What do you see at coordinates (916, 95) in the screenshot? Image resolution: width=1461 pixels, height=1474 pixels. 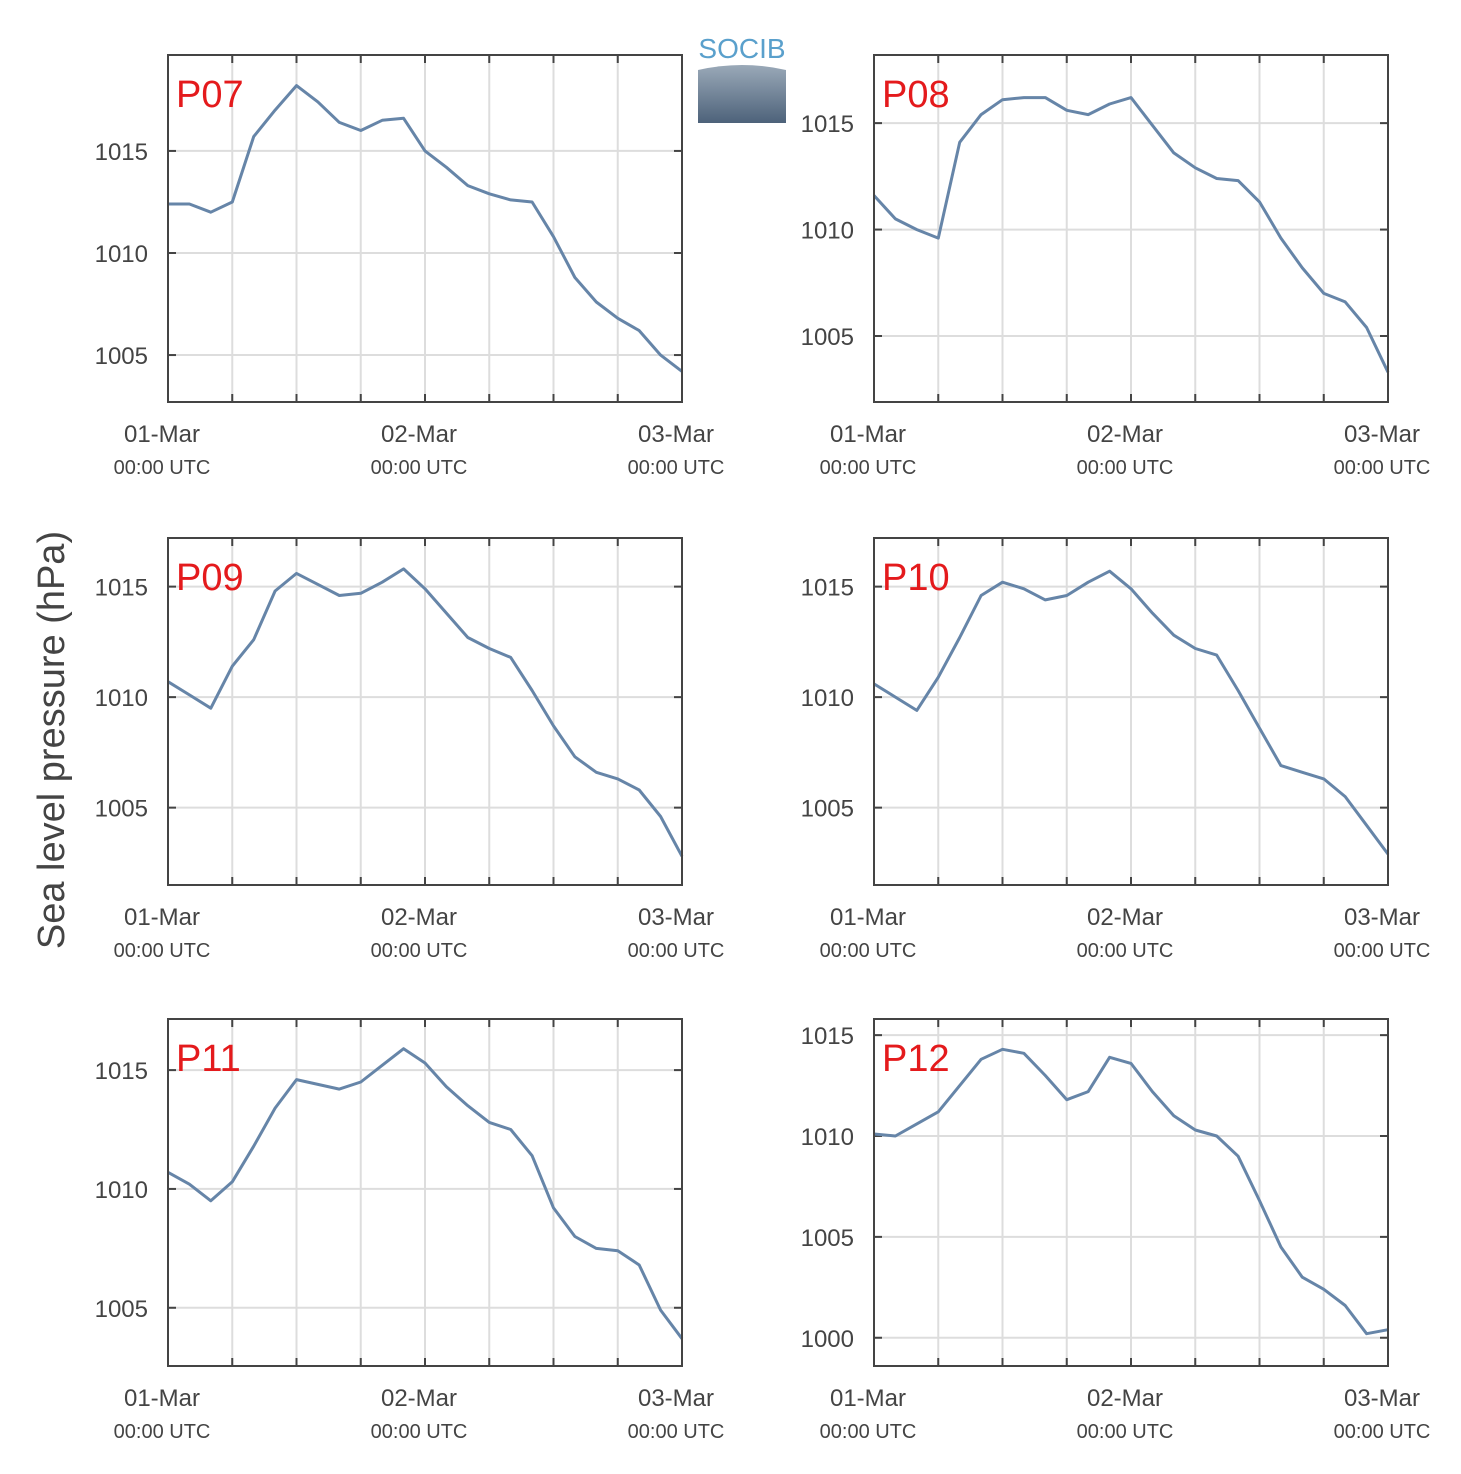 I see `panel-title: P08` at bounding box center [916, 95].